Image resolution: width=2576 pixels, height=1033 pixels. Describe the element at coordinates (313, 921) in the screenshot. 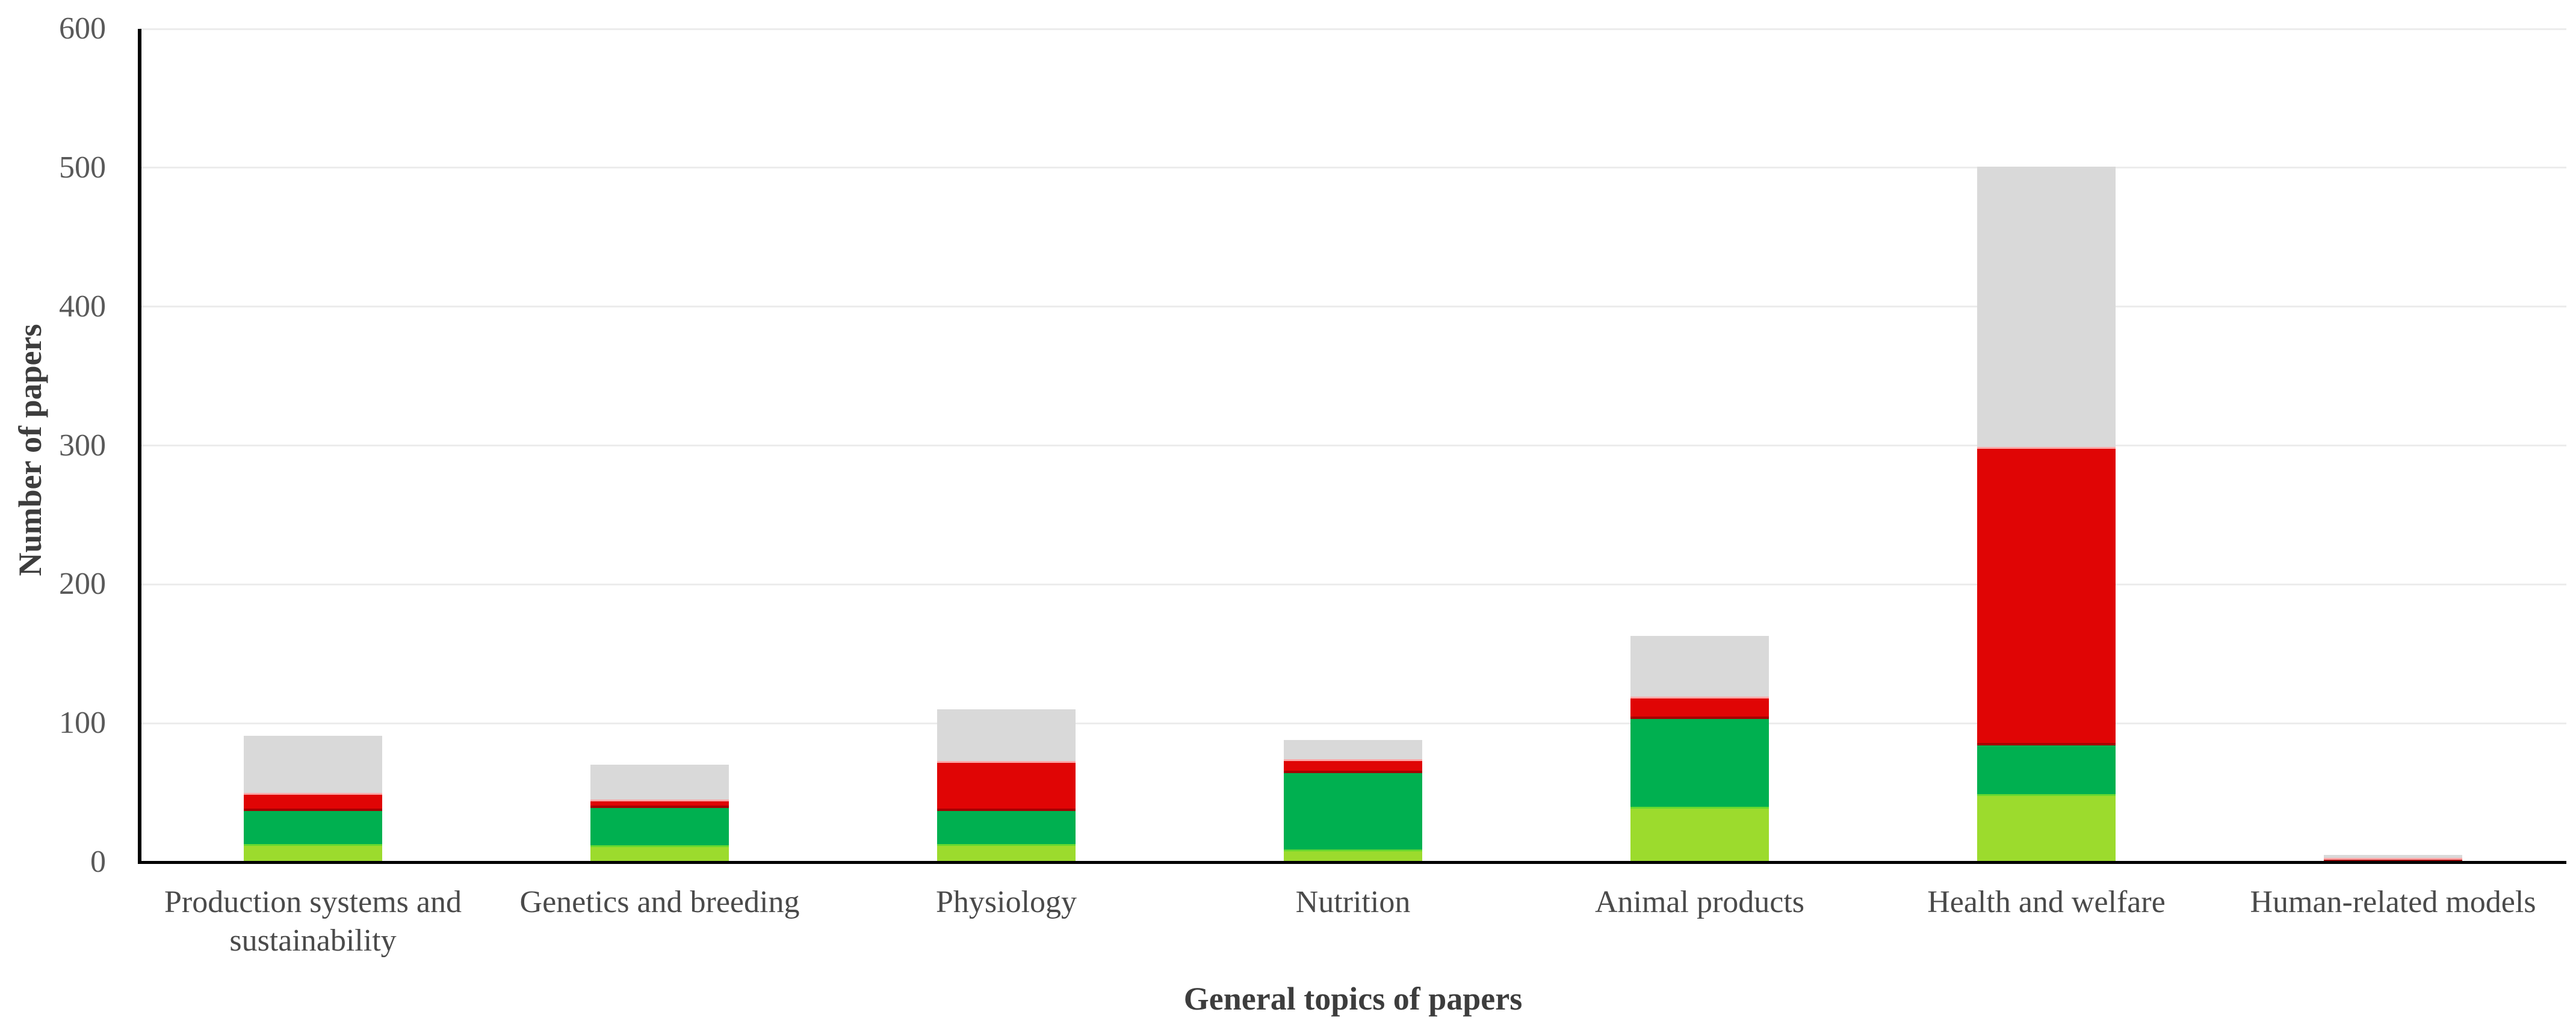

I see `x-category-label-1: Production systems and sustainability` at that location.